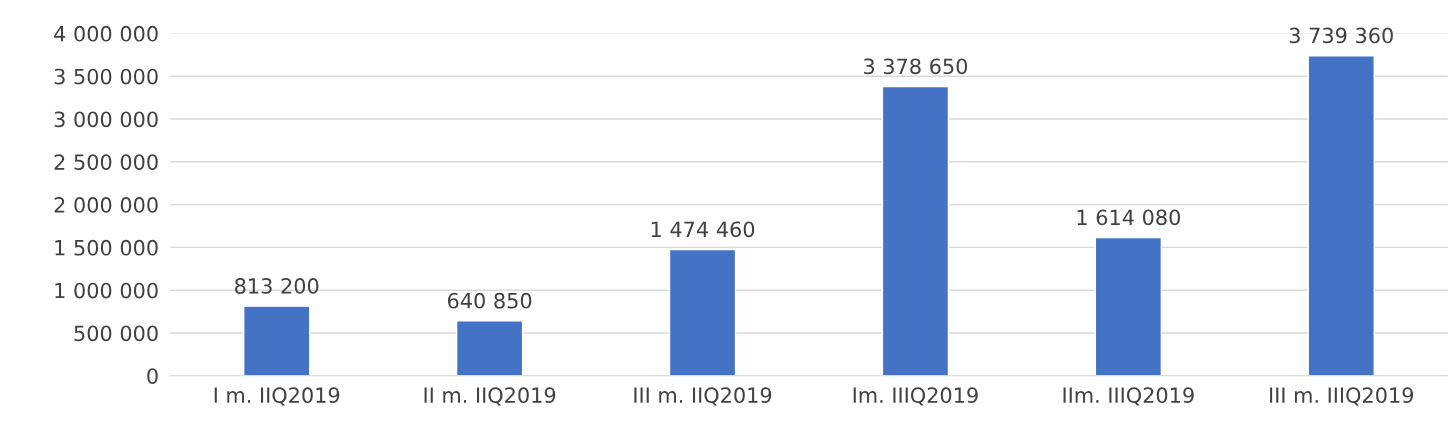 The width and height of the screenshot is (1455, 428). Describe the element at coordinates (916, 66) in the screenshot. I see `data-label: 3 378 650` at that location.